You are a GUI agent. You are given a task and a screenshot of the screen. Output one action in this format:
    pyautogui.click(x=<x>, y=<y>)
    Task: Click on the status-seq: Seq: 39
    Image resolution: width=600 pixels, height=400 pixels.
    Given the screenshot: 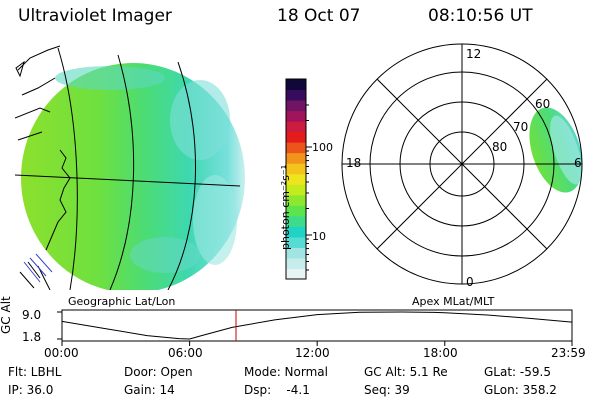 What is the action you would take?
    pyautogui.click(x=387, y=390)
    